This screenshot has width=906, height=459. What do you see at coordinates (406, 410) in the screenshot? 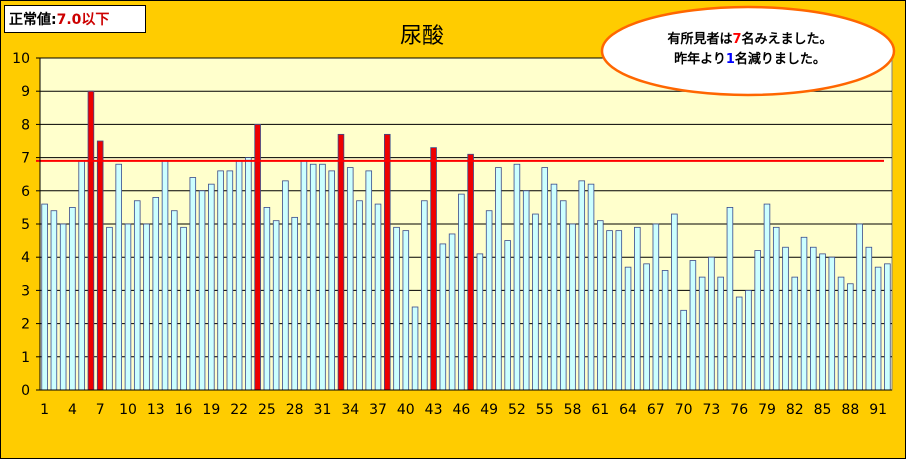
I see `x-tick-label: 40` at bounding box center [406, 410].